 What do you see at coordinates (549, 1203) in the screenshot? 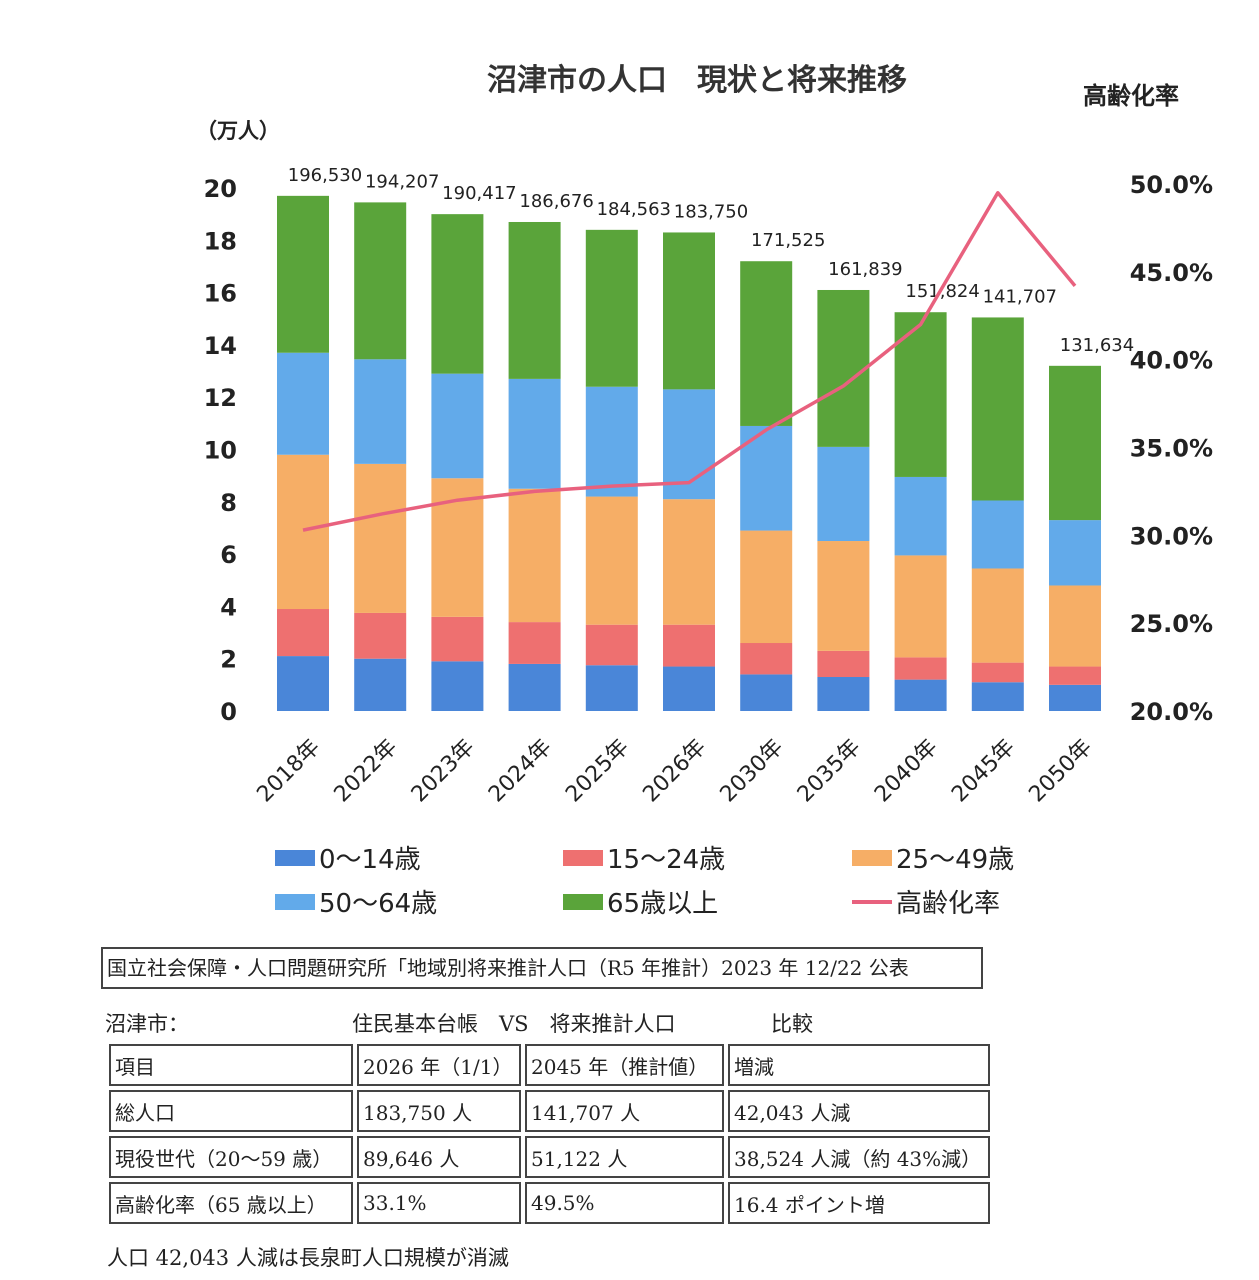
I see `table-row: 高齢化率（65 歳以上） 33.1% 49.5% 16.4 ポイント増` at bounding box center [549, 1203].